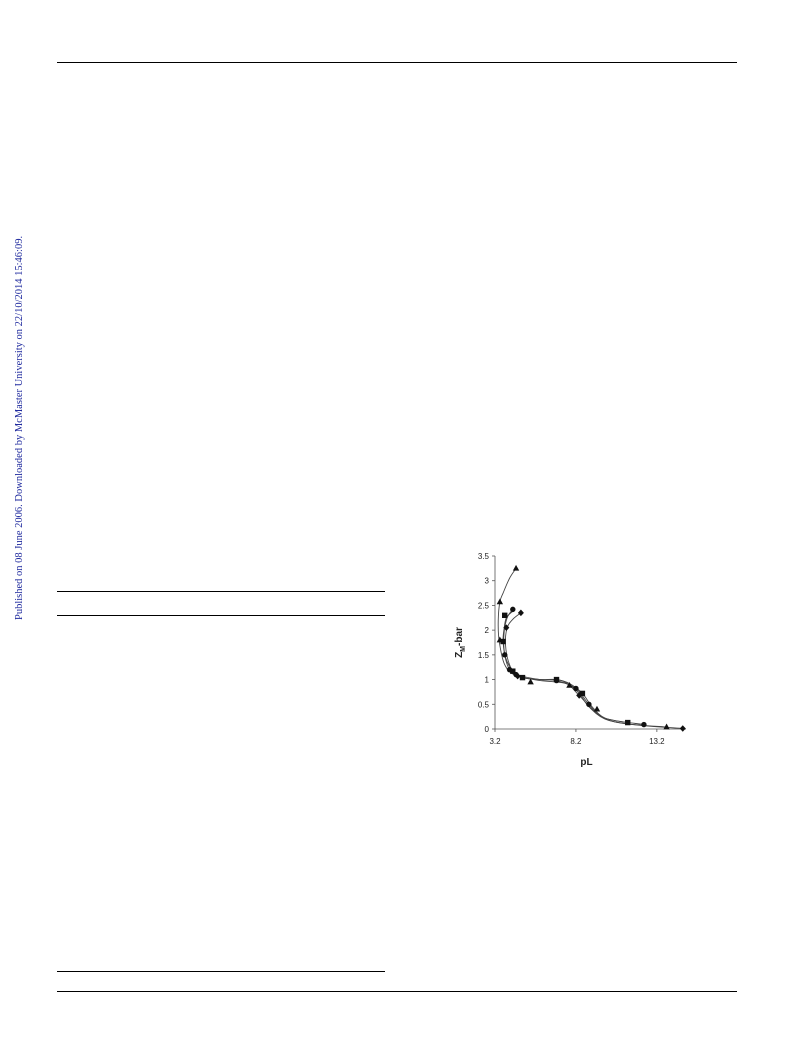 The image size is (793, 1040). I want to click on y-tick-label: 2.5, so click(484, 605).